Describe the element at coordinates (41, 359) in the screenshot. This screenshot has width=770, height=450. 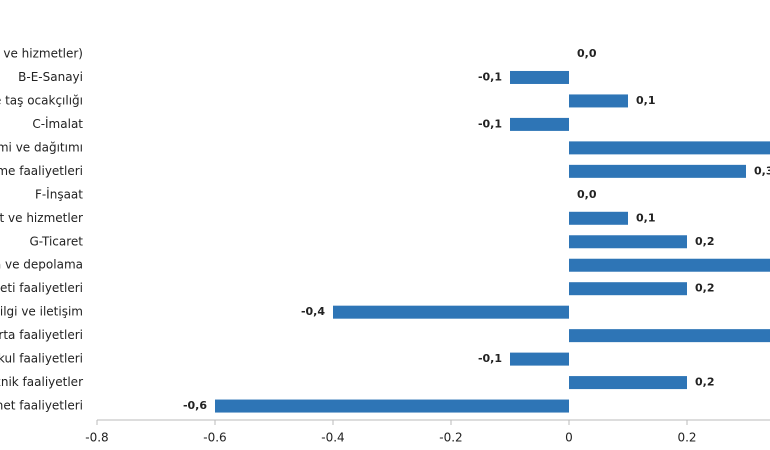
I see `y-tick-label: nkul faaliyetleri` at that location.